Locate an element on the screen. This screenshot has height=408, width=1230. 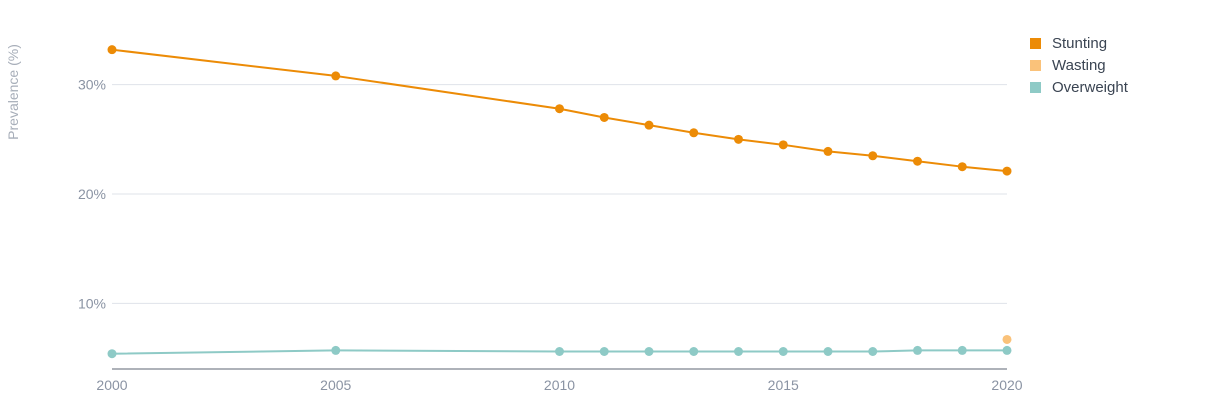
x-tick-label: 2015 is located at coordinates (783, 385).